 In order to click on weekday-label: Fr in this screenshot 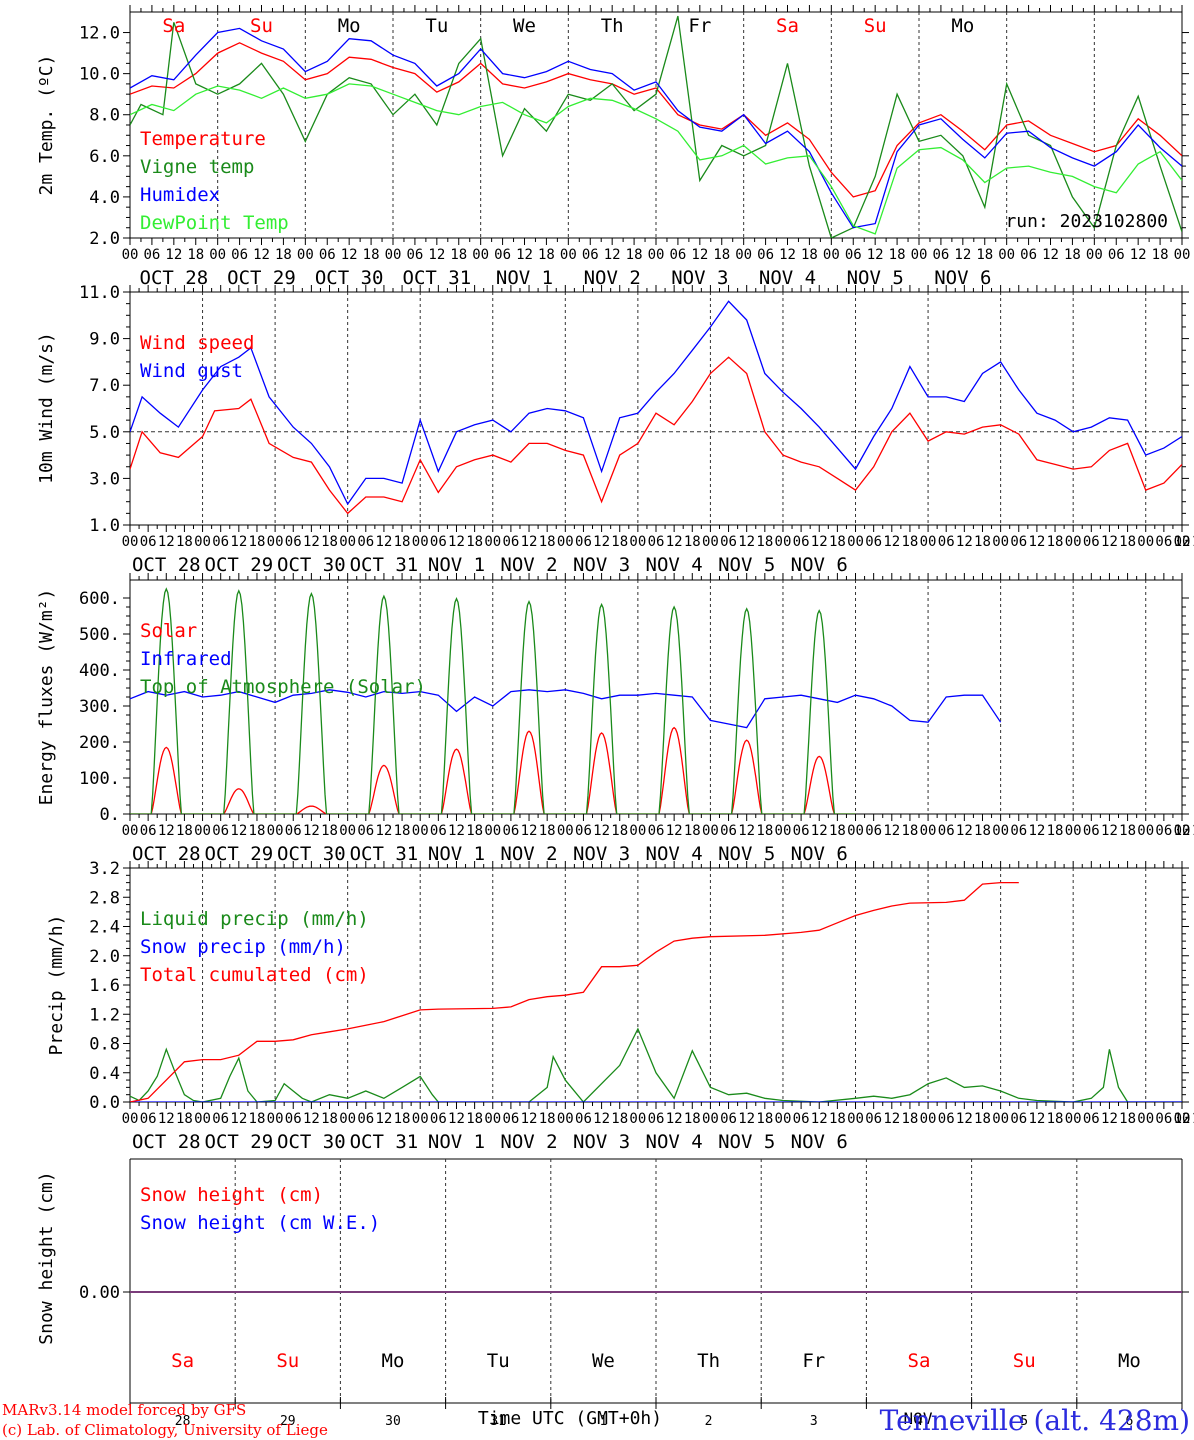, I will do `click(813, 1361)`.